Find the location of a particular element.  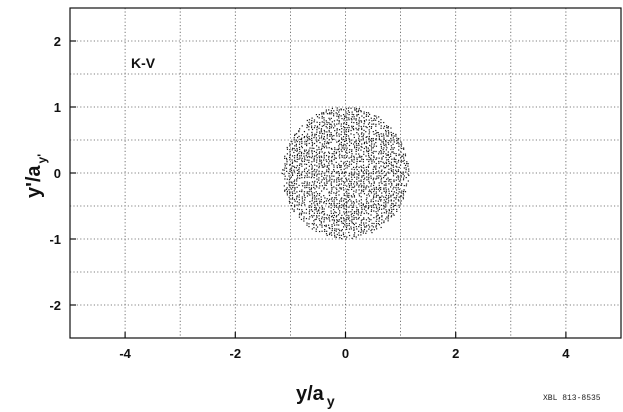

y-tick-label: -2 is located at coordinates (55, 305).